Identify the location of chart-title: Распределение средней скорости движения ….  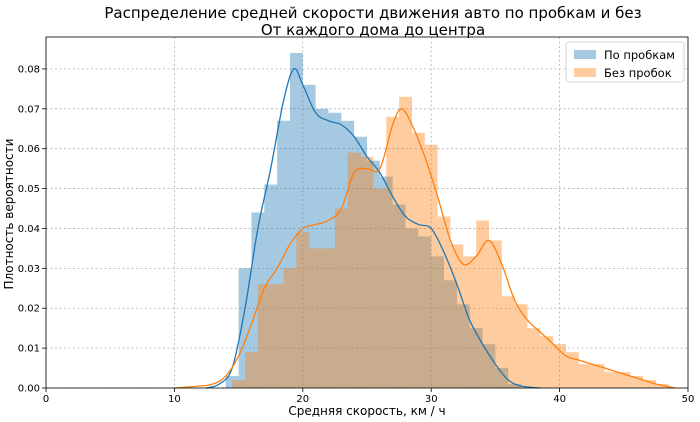
(372, 13).